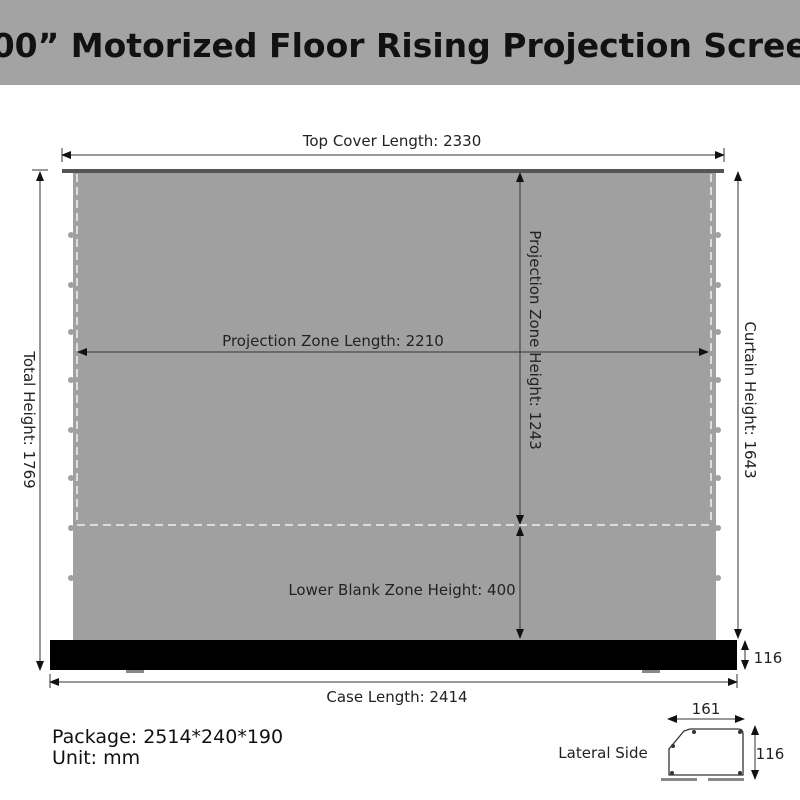 The height and width of the screenshot is (800, 800). Describe the element at coordinates (396, 697) in the screenshot. I see `case-length-label: Case Length: 2414` at that location.